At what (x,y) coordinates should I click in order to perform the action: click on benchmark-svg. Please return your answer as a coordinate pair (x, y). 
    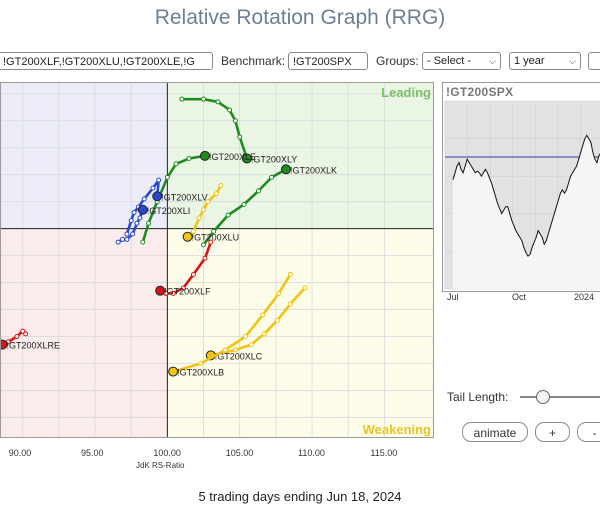
    Looking at the image, I should click on (522, 195).